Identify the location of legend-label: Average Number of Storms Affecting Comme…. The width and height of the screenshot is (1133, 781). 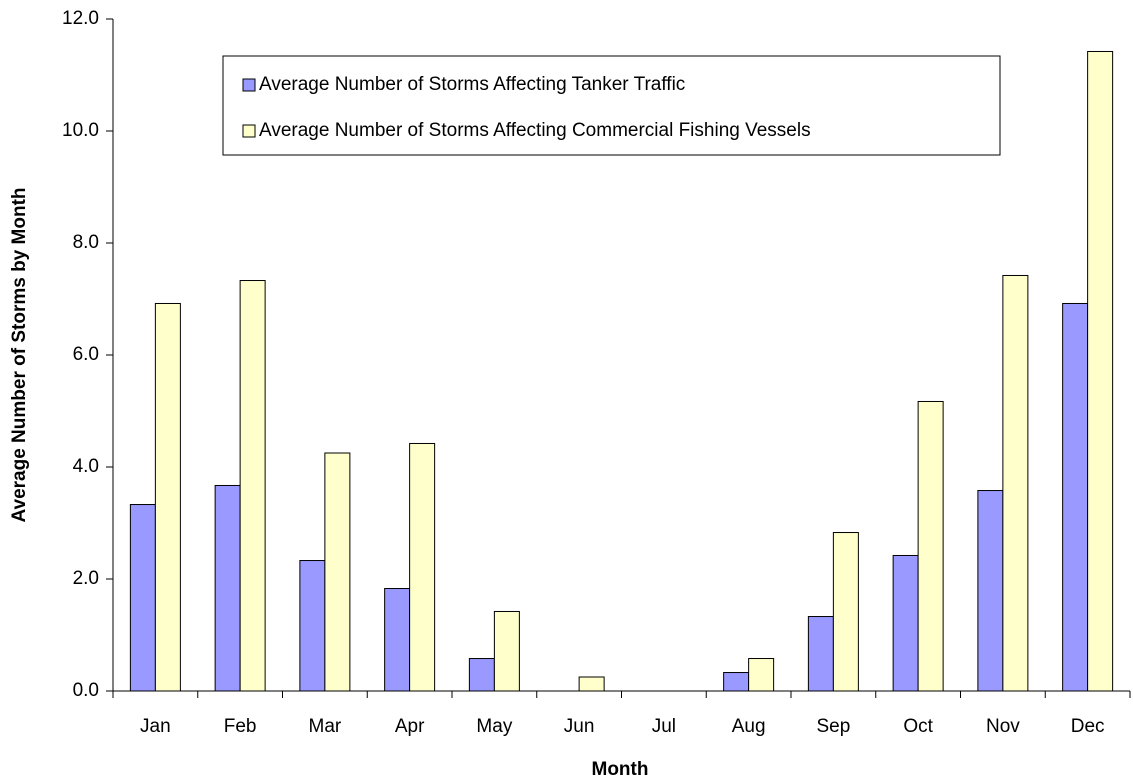
(535, 130).